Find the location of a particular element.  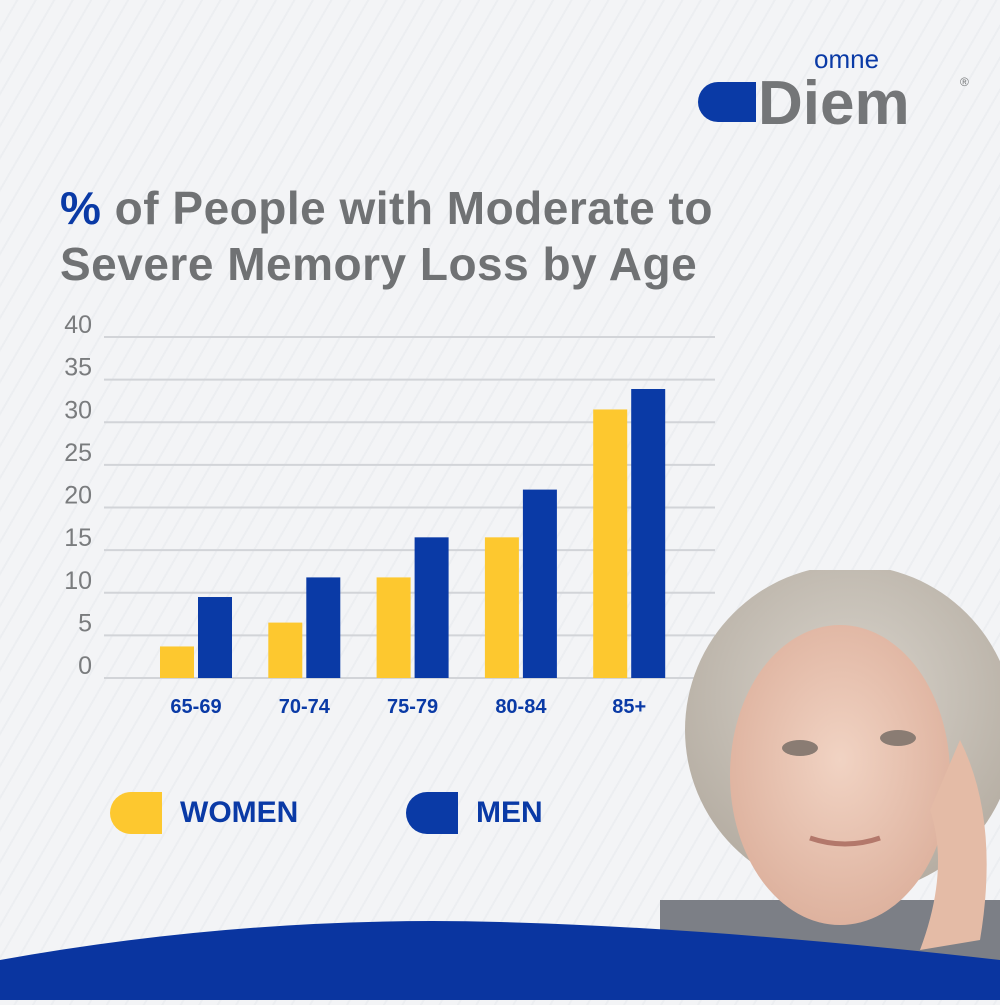

y-tick-label: 25 is located at coordinates (78, 453).